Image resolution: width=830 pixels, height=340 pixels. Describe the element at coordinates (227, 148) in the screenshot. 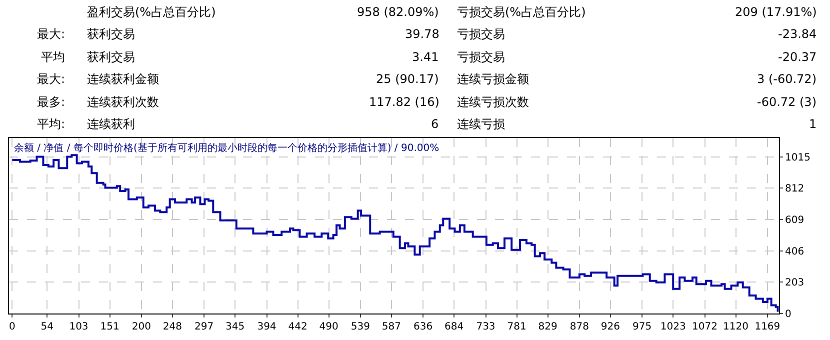

I see `text: 余额 / 净值 / 每个即时价格(基于所有可利用的最小时段的每一个价格的分形插值计算) / 90.00%` at that location.